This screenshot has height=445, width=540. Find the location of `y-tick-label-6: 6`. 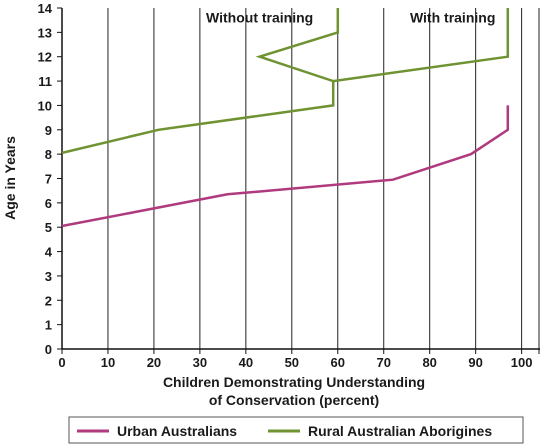

y-tick-label-6: 6 is located at coordinates (48, 203).